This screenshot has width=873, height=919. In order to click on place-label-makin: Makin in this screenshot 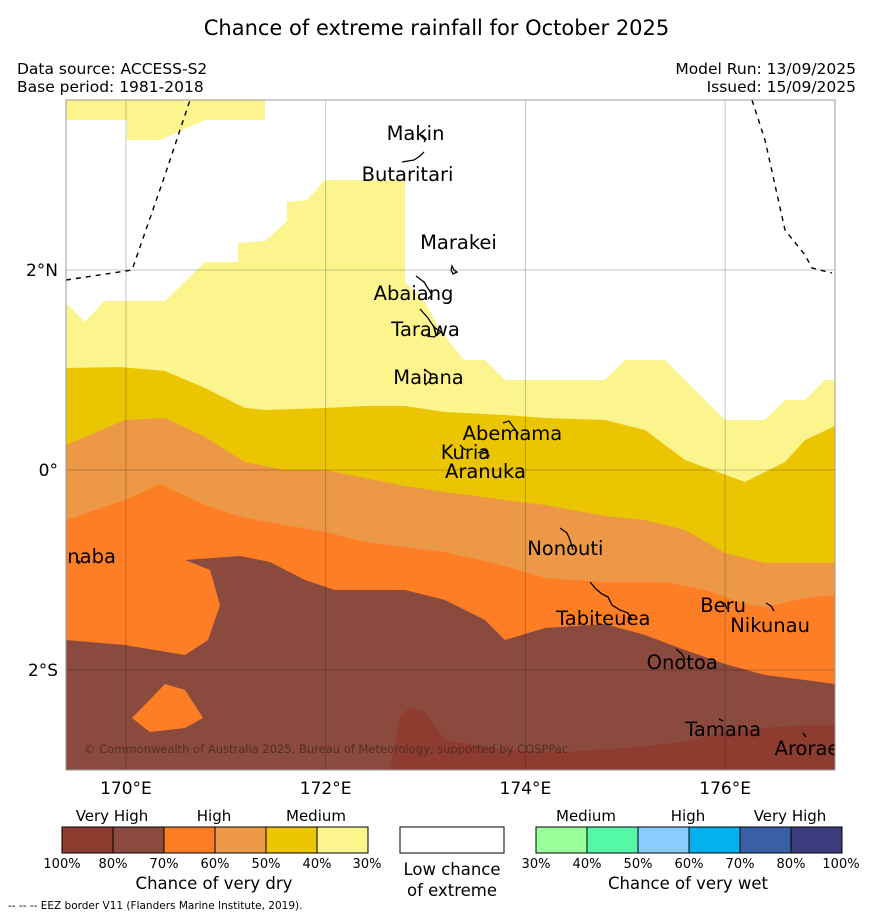, I will do `click(416, 133)`.